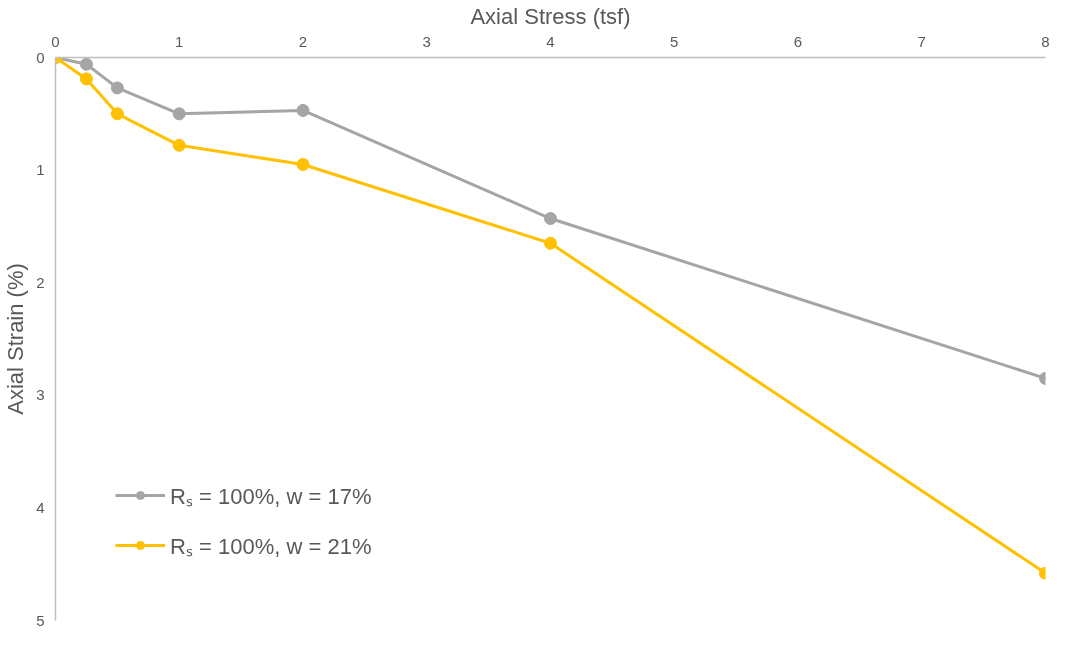 The image size is (1076, 647). What do you see at coordinates (40, 170) in the screenshot?
I see `y-tick-label: 1` at bounding box center [40, 170].